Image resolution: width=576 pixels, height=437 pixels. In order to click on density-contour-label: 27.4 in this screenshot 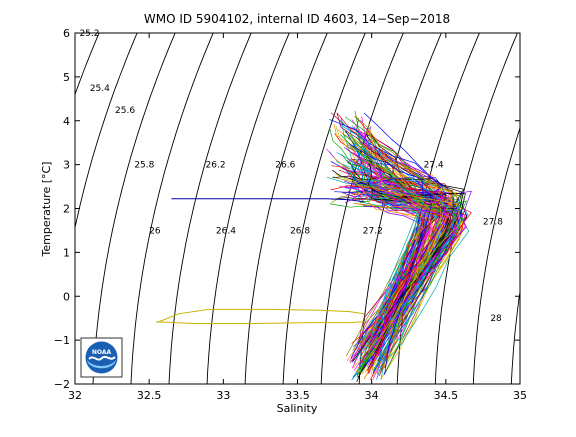, I will do `click(434, 166)`.